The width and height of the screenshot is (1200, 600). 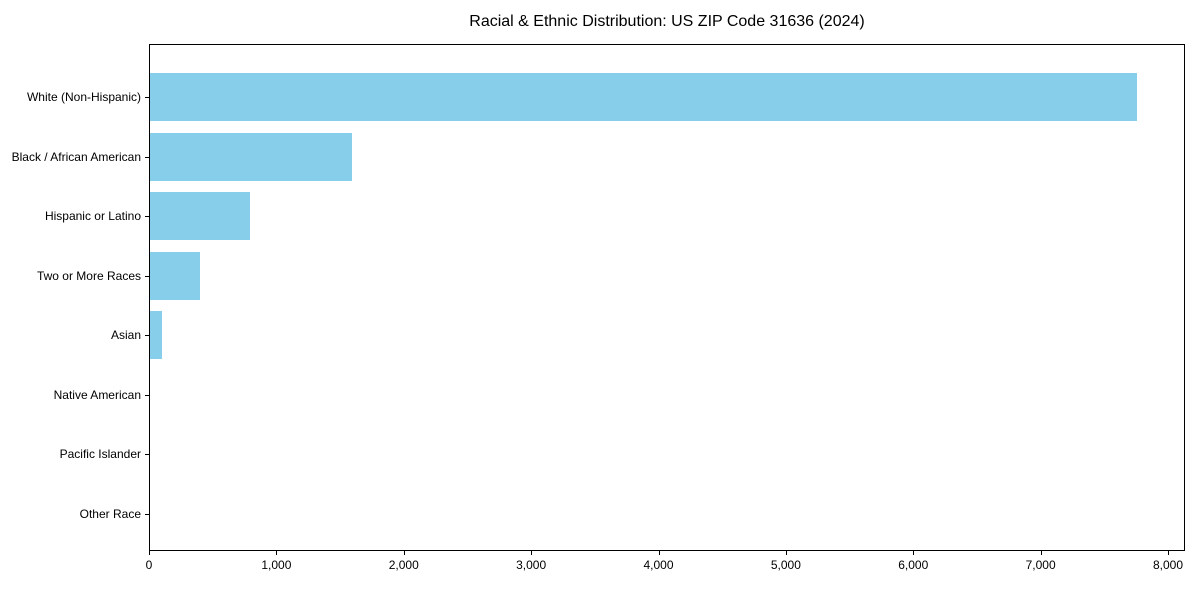 I want to click on x-label-7000: 7,000, so click(x=1040, y=565).